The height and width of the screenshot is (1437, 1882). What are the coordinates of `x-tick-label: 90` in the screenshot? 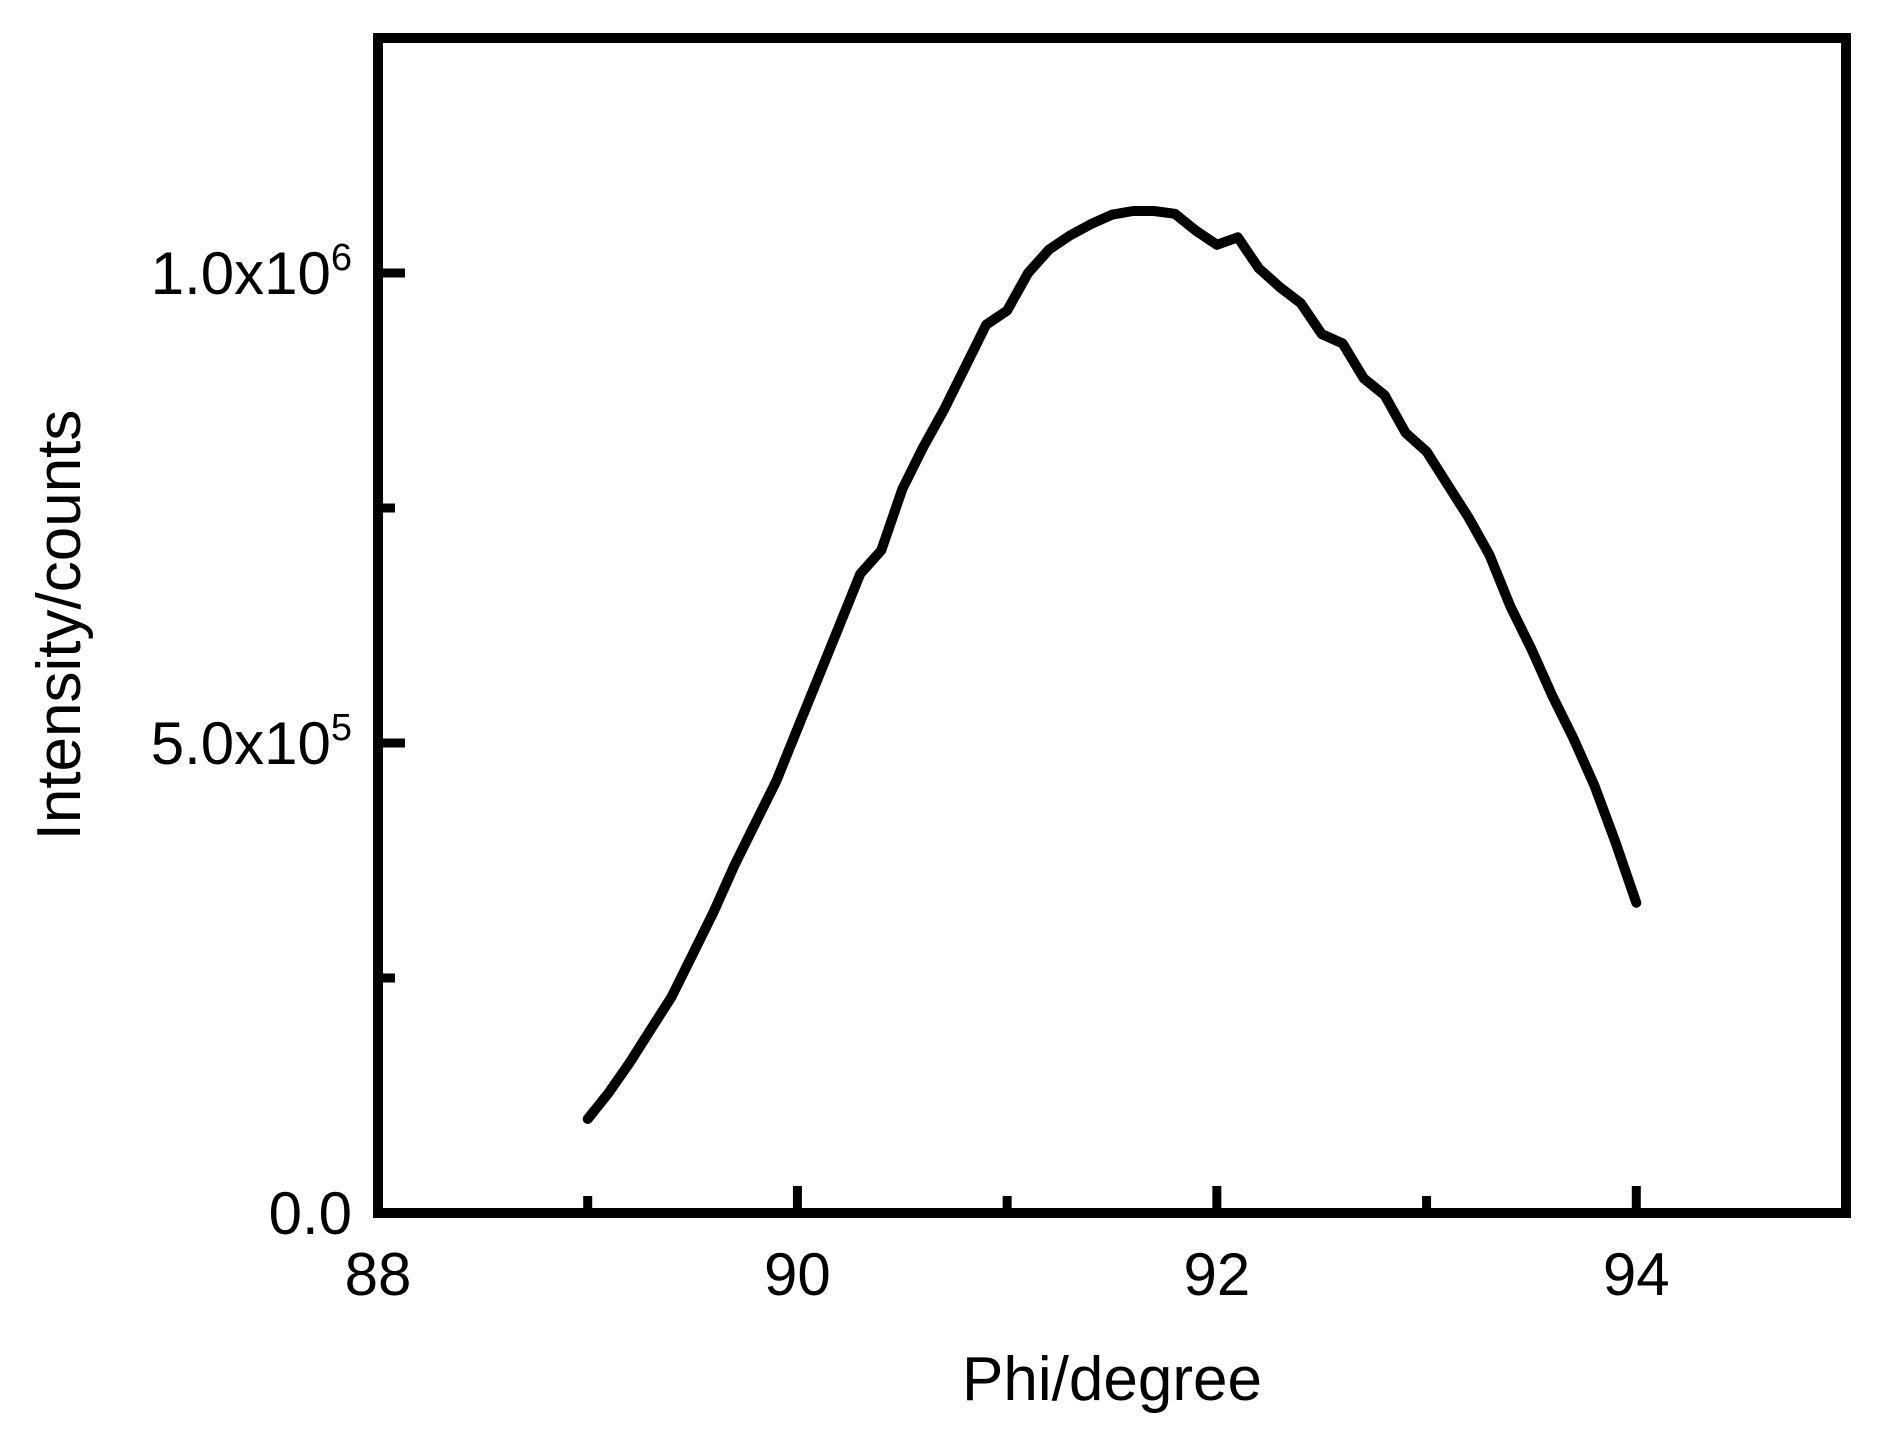 It's located at (797, 1274).